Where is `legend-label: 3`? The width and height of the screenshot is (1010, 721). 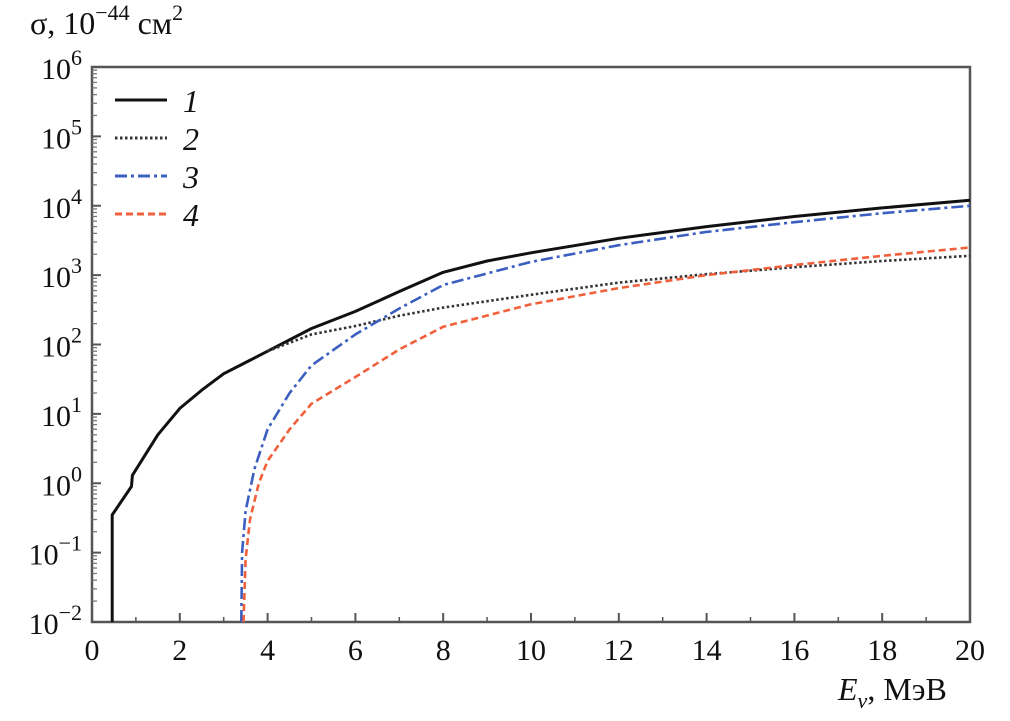 legend-label: 3 is located at coordinates (190, 177).